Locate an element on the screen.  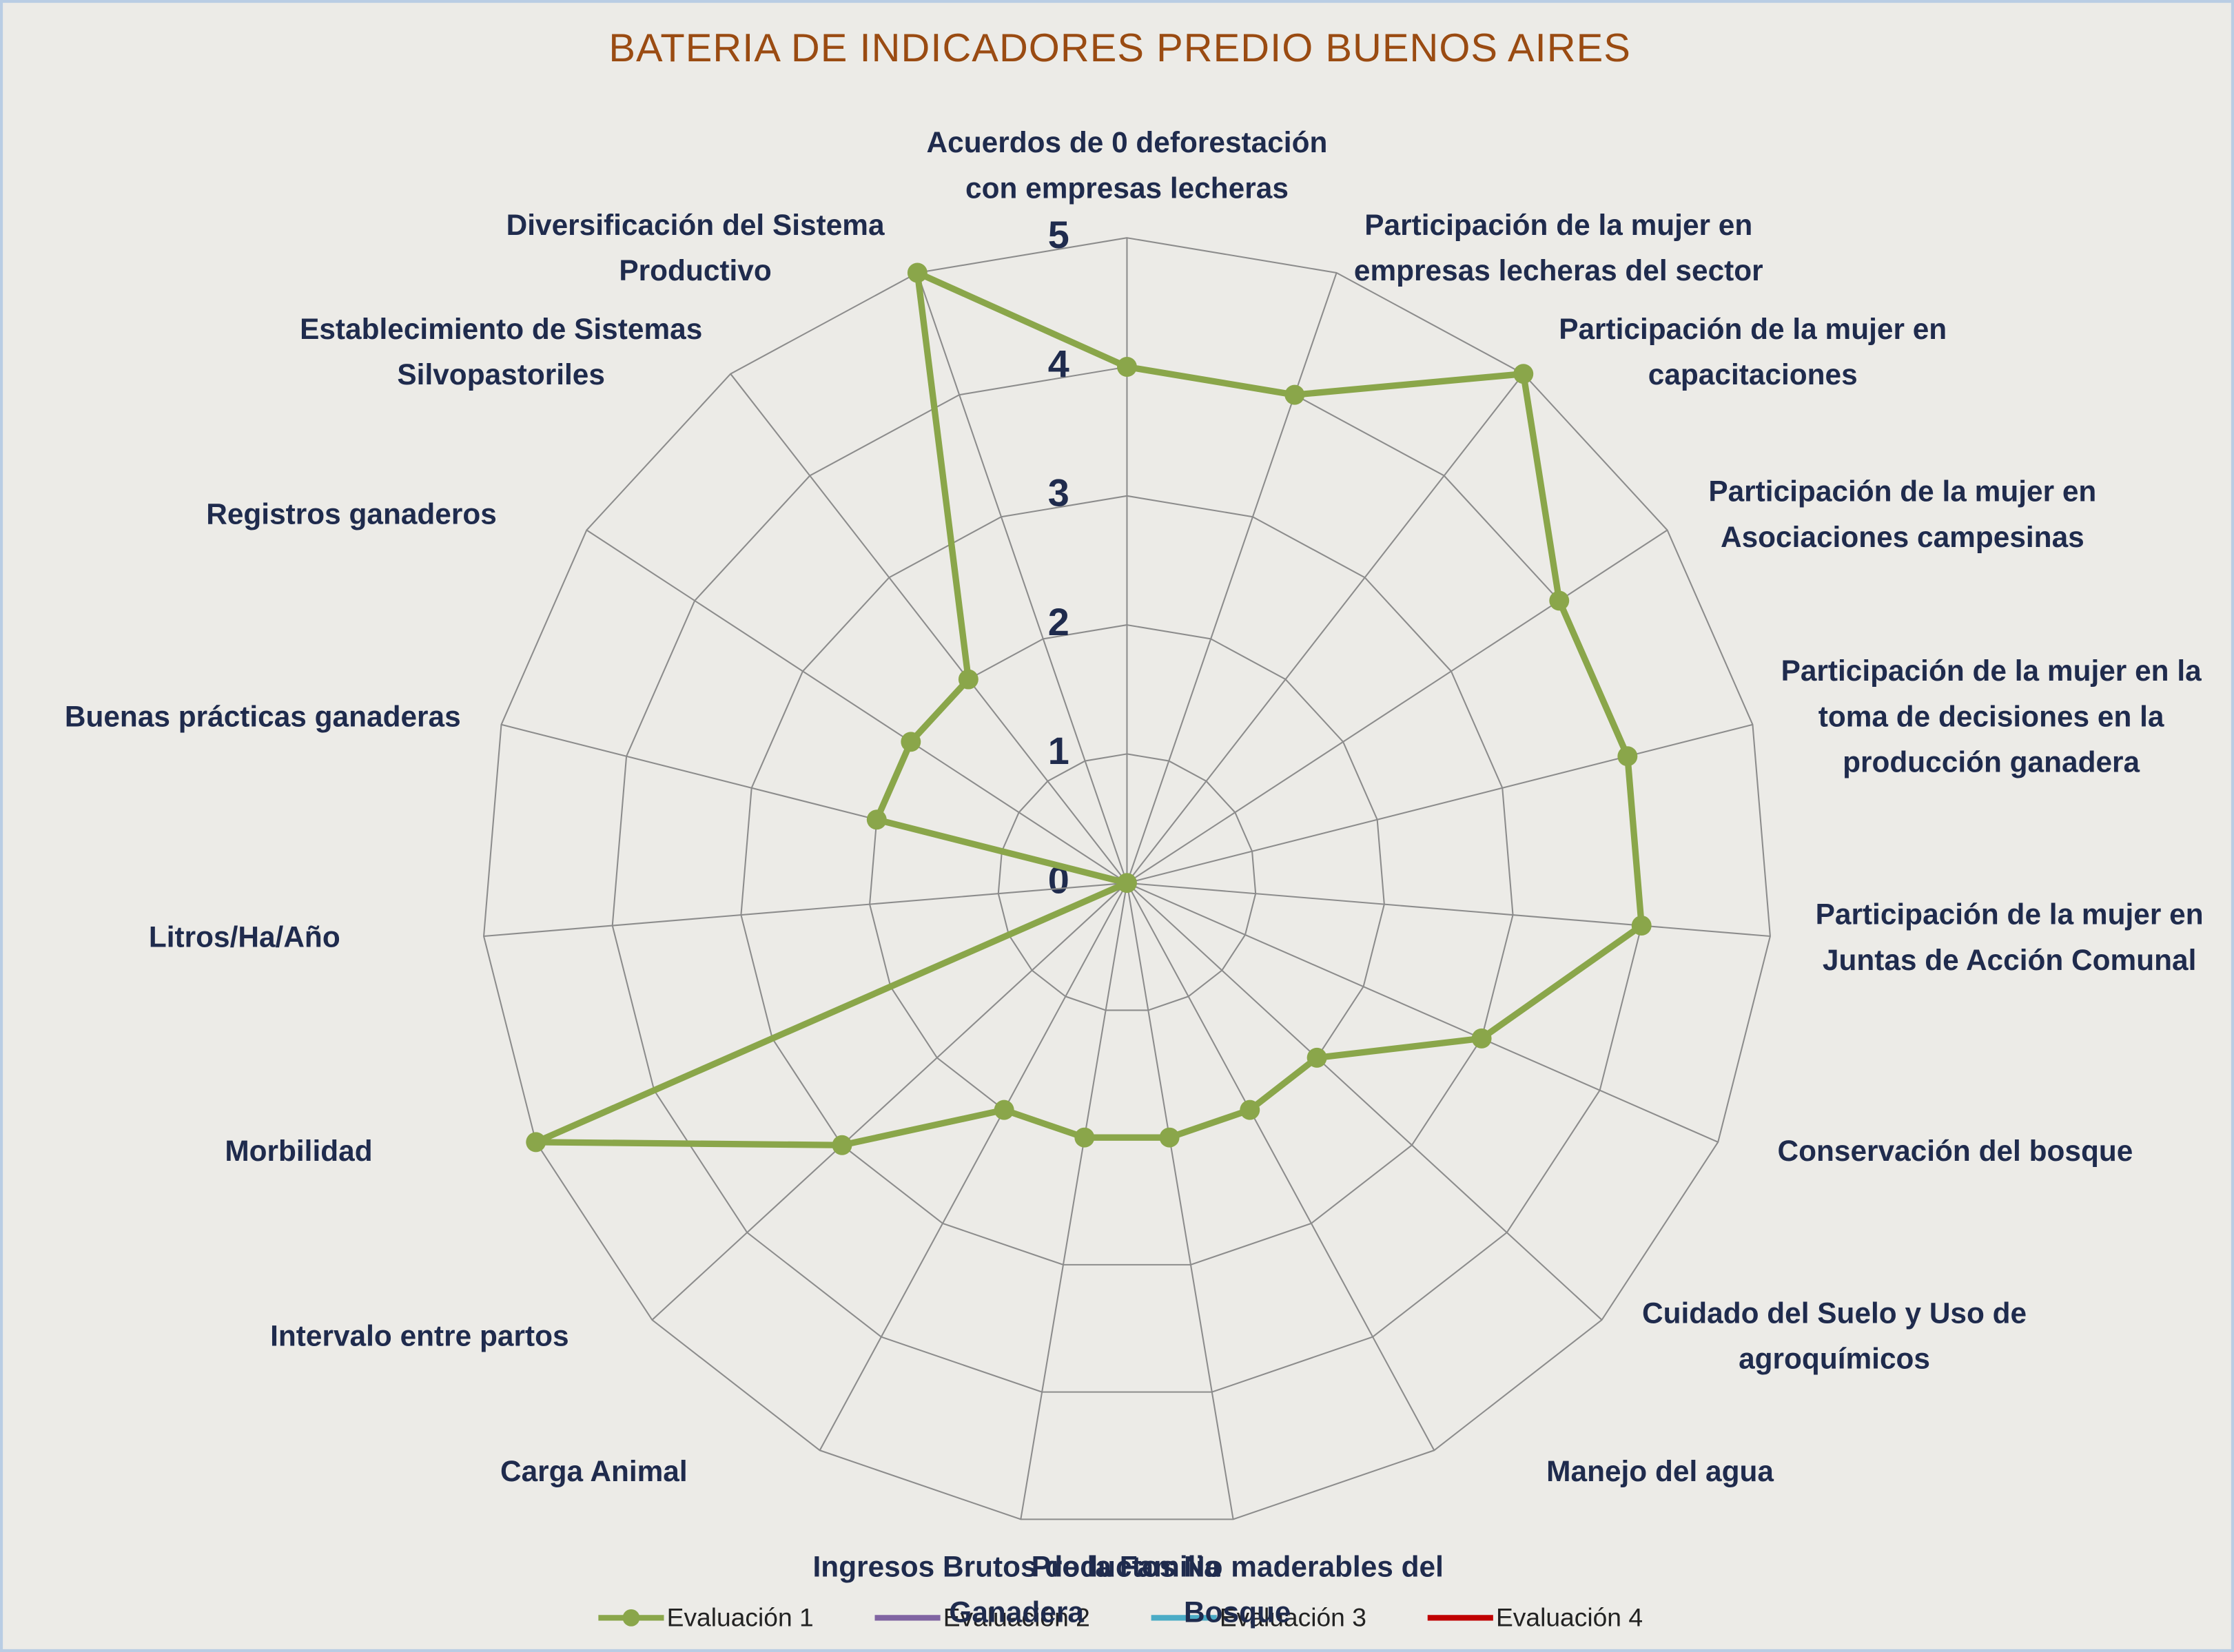
category-label: Conservación del bosque is located at coordinates (1955, 1151).